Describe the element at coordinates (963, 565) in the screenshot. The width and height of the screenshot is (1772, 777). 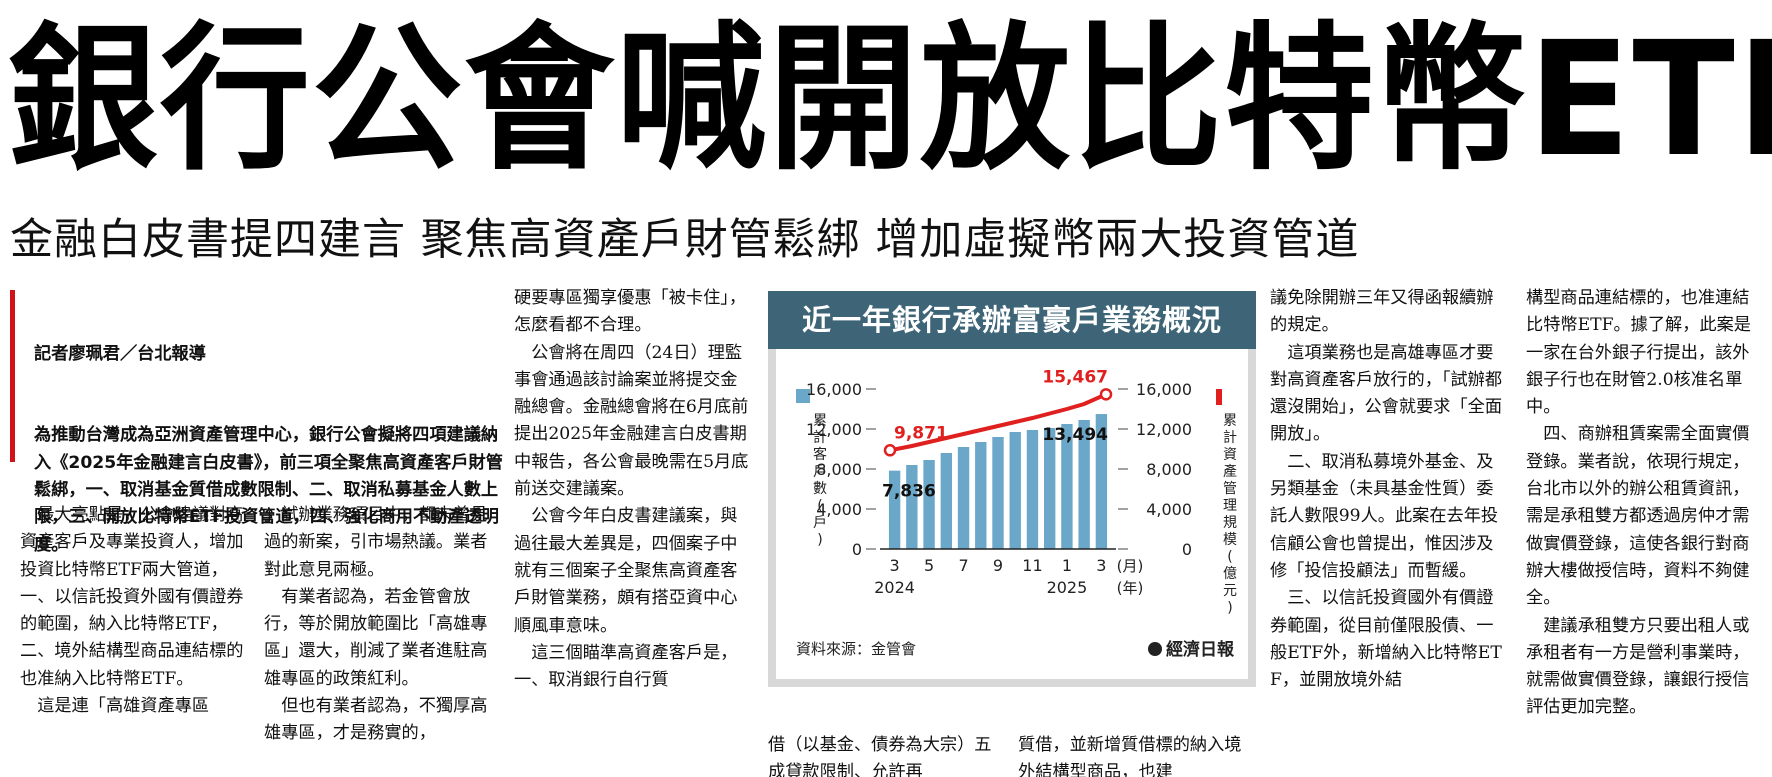
I see `x-tick-label: 7` at that location.